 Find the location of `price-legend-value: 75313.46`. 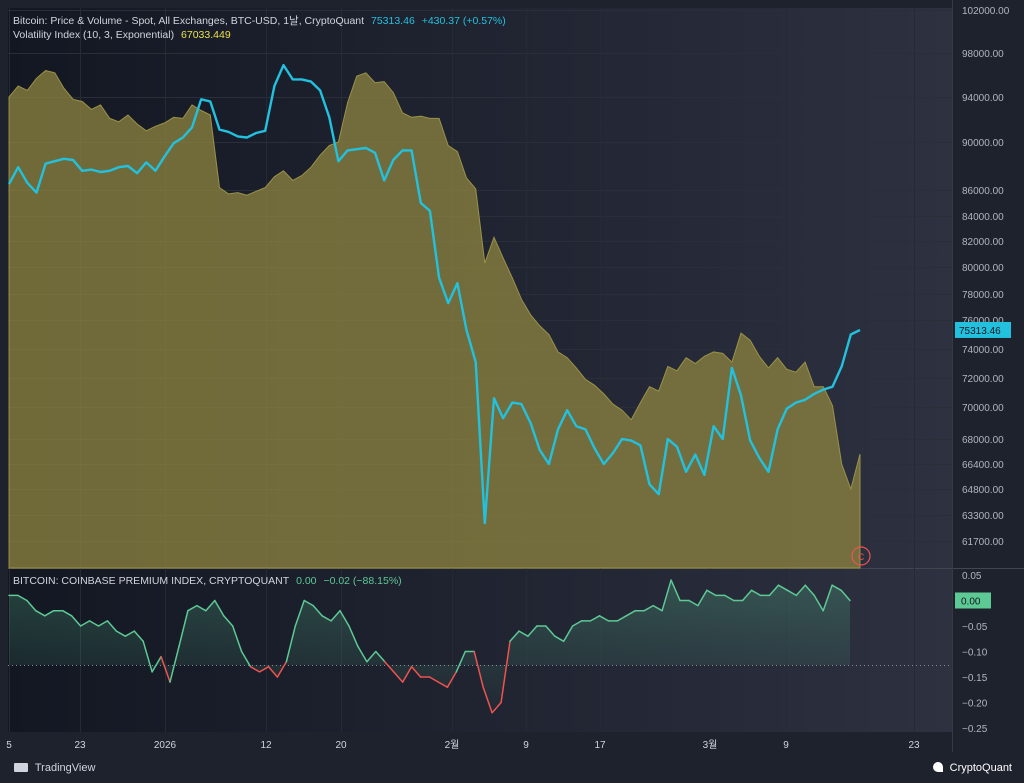

price-legend-value: 75313.46 is located at coordinates (392, 21).